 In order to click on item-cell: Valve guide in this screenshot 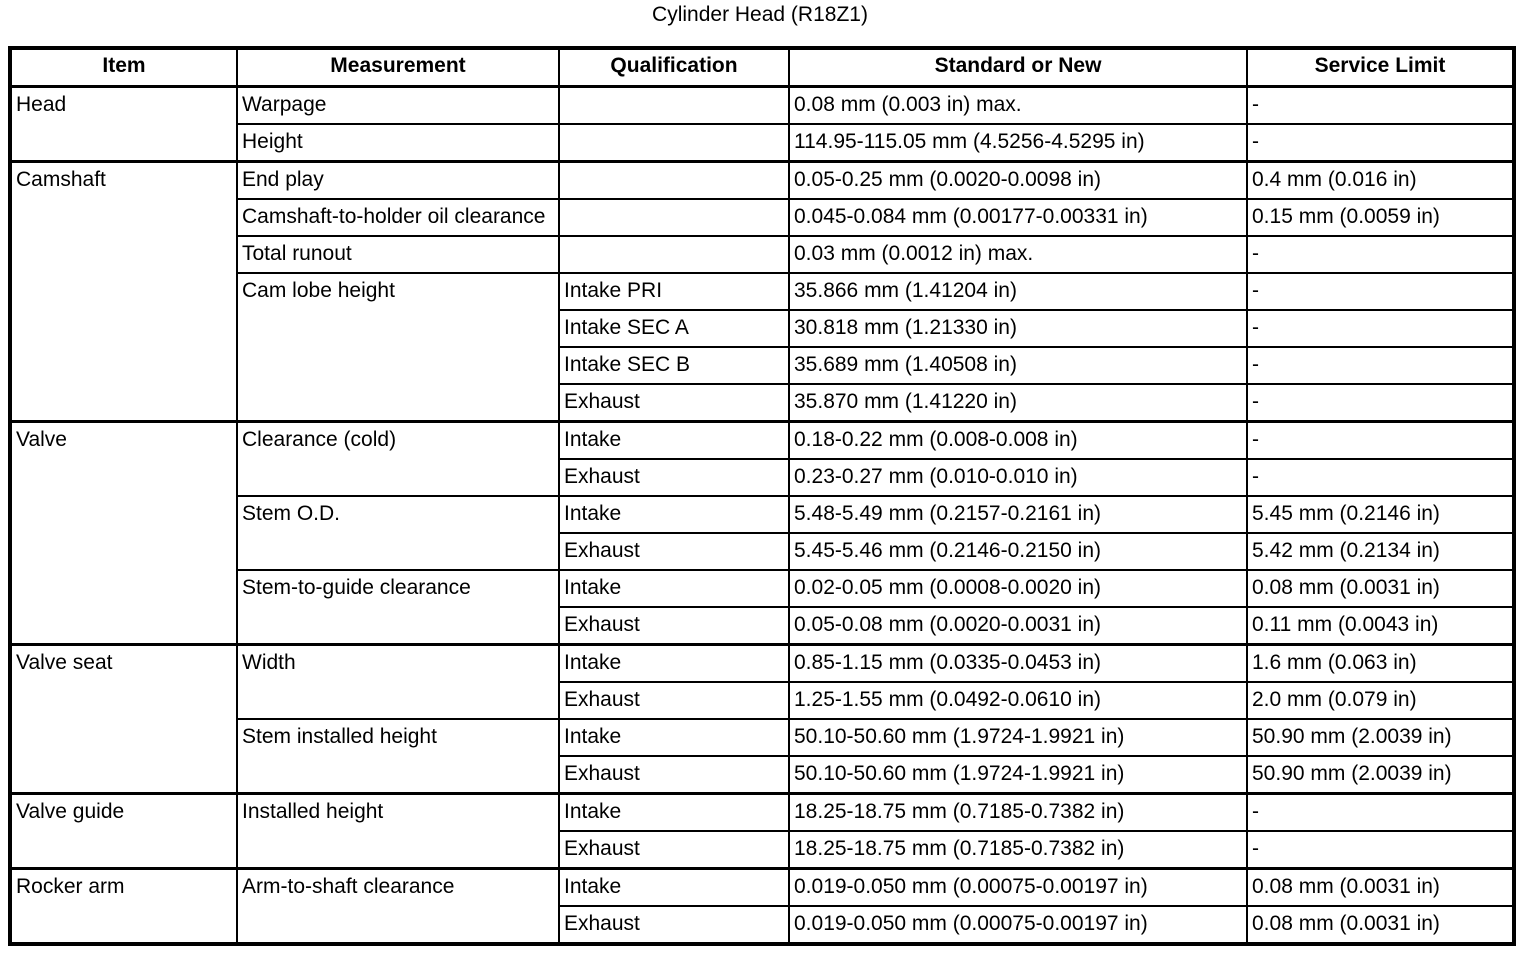, I will do `click(123, 831)`.